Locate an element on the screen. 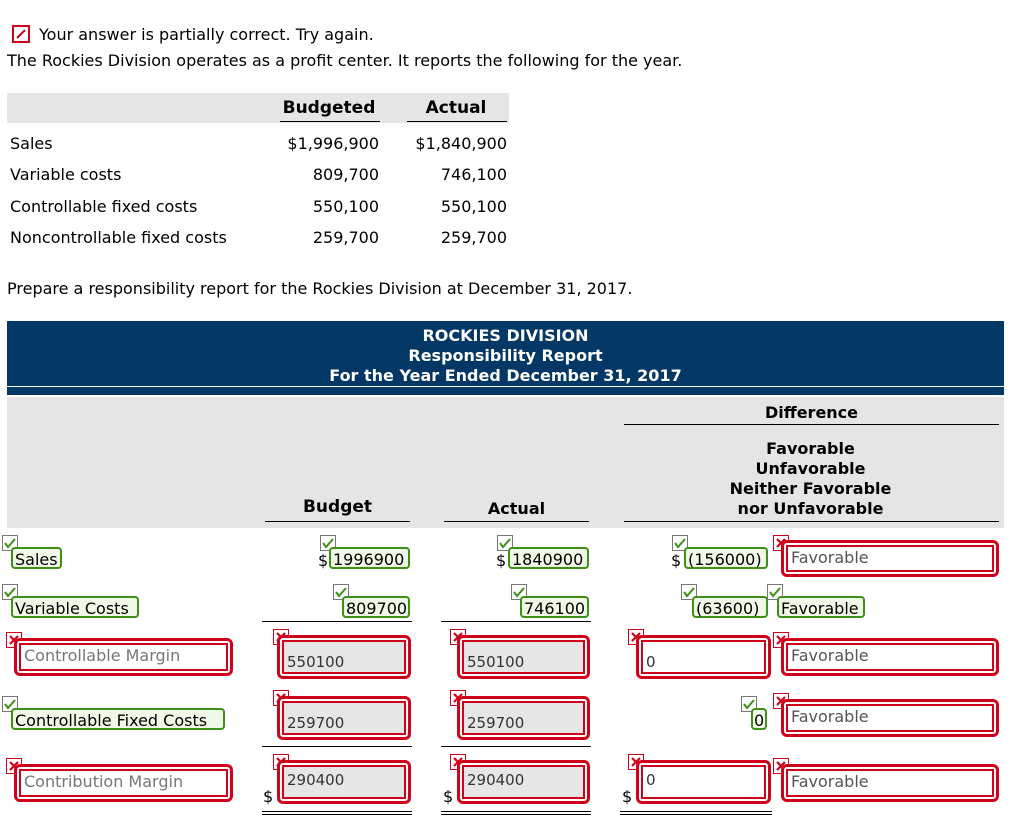 This screenshot has height=830, width=1024. budget-underline is located at coordinates (337, 521).